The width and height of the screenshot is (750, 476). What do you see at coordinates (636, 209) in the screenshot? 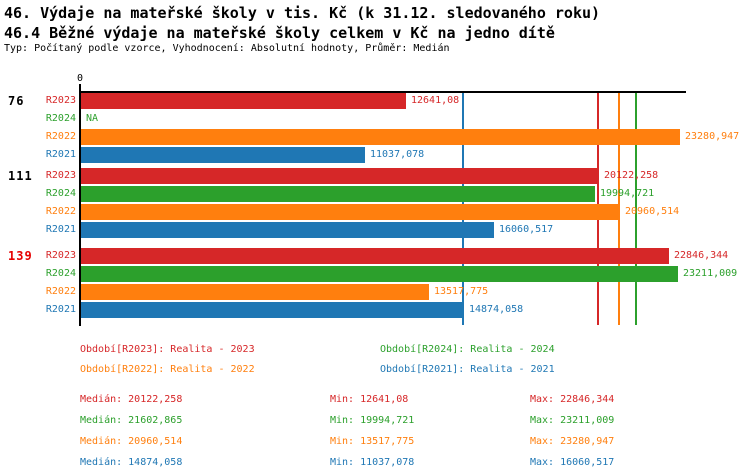
I see `median-line-r2024` at bounding box center [636, 209].